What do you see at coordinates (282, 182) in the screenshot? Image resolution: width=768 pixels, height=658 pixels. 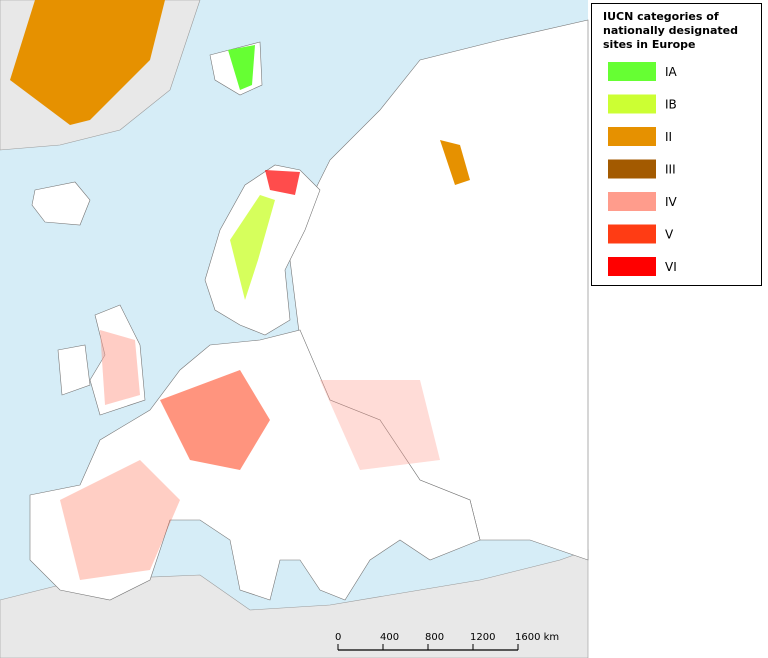 I see `sites-lapland` at bounding box center [282, 182].